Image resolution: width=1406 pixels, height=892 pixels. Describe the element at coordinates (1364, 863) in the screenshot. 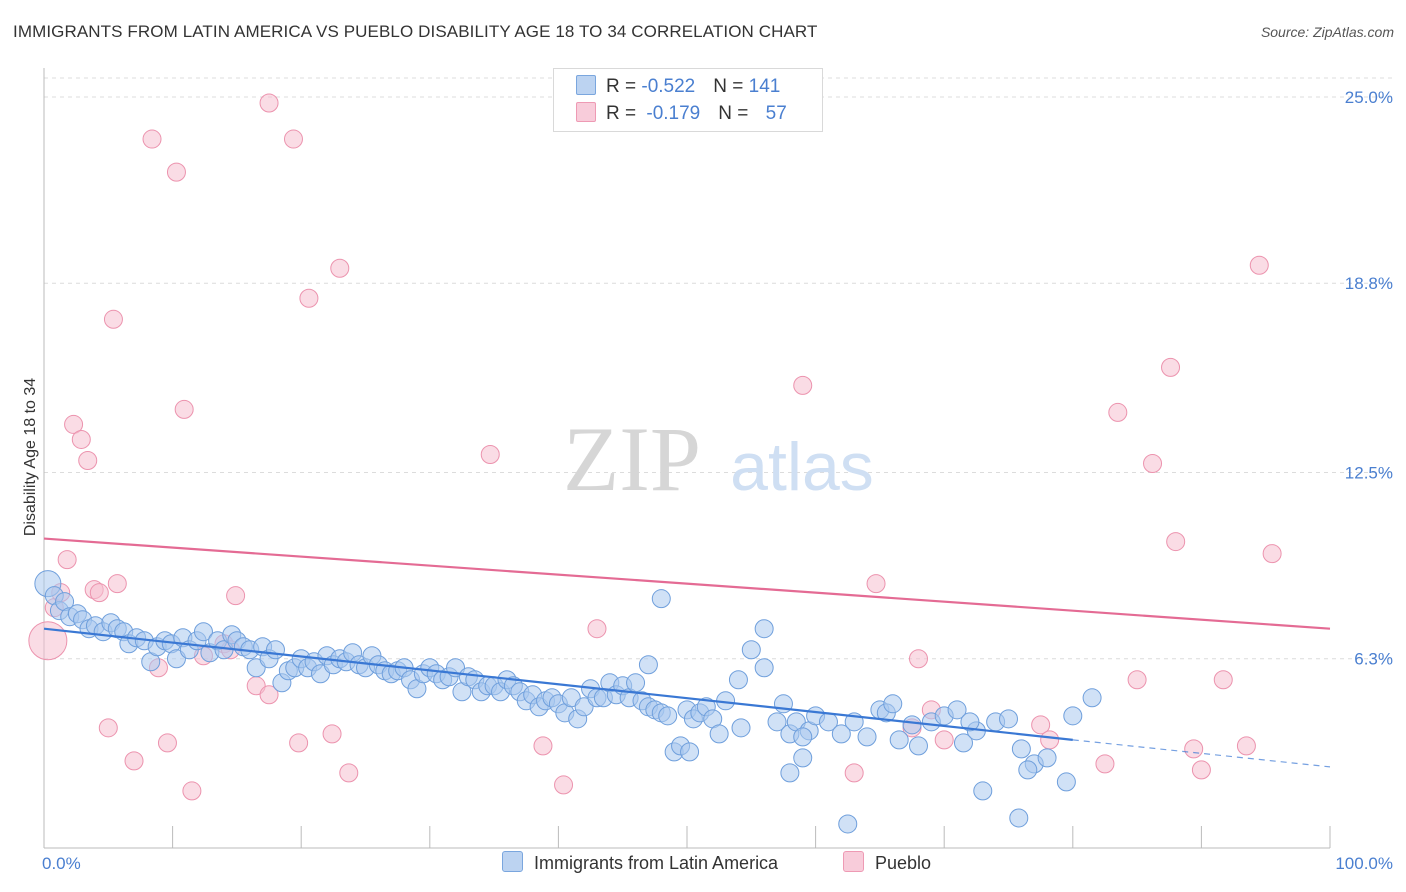

I see `x-tick-label-max: 100.0%` at that location.